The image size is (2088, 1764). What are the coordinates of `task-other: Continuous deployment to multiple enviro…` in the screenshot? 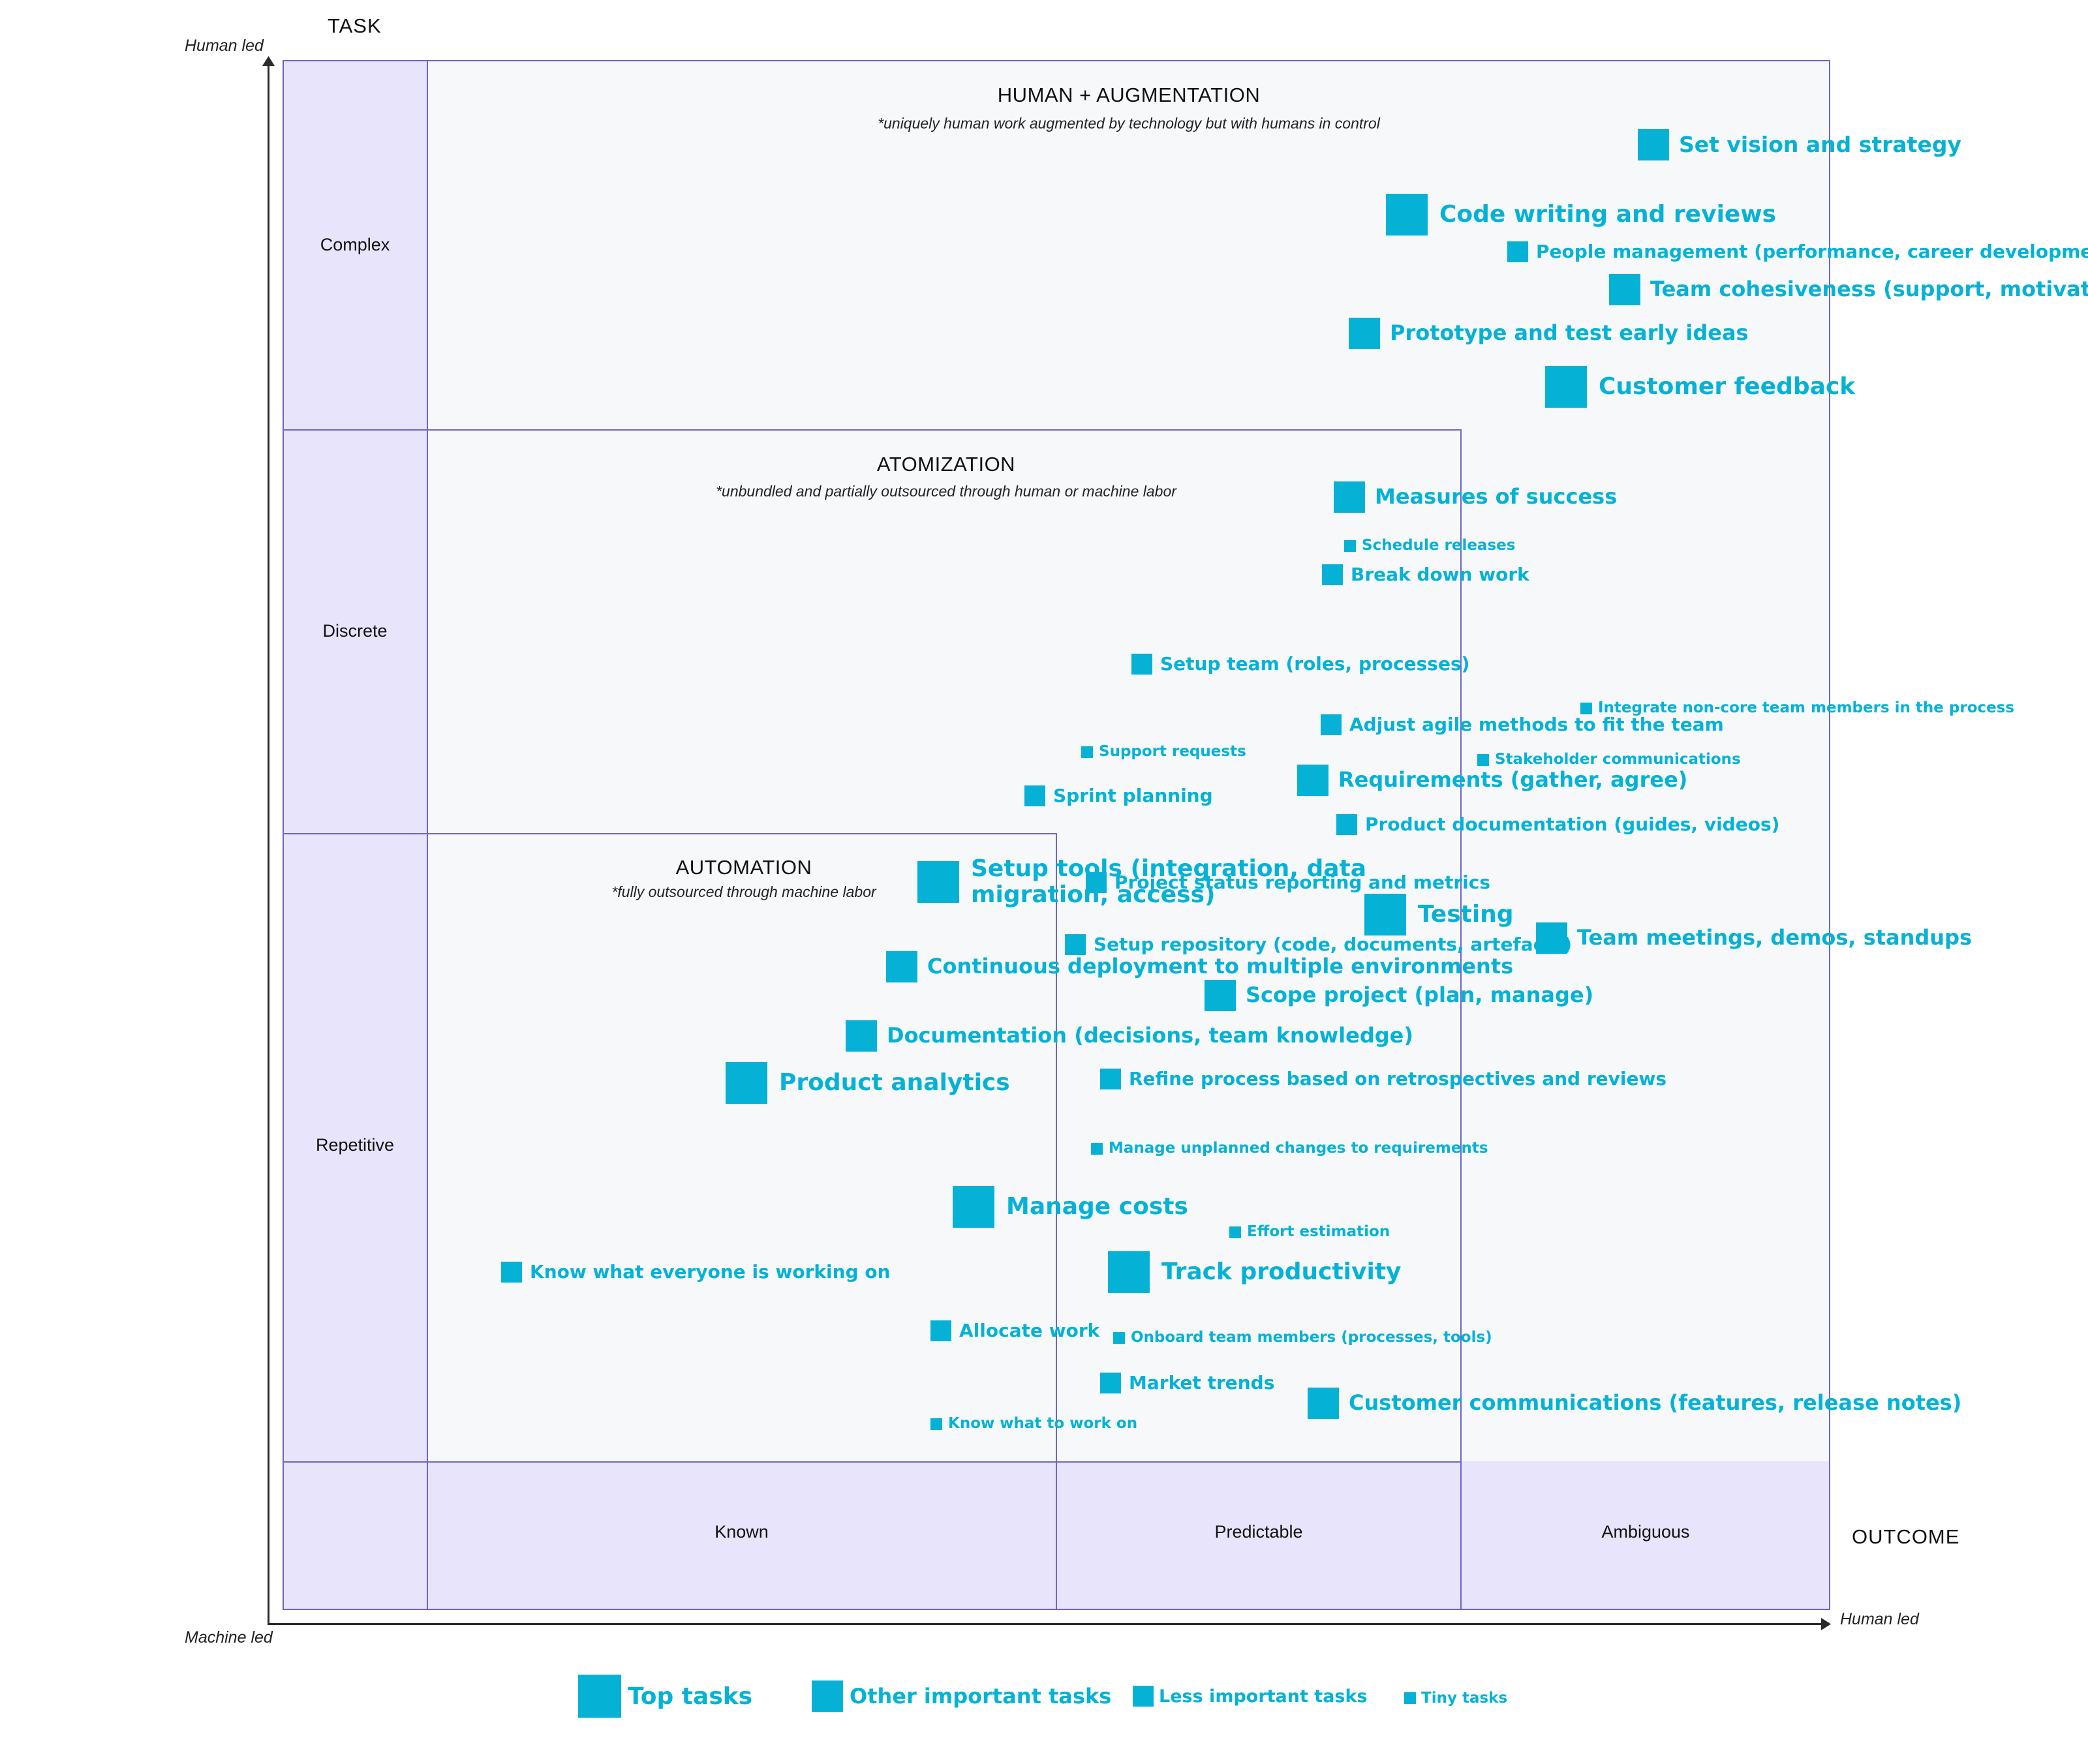 It's located at (1199, 966).